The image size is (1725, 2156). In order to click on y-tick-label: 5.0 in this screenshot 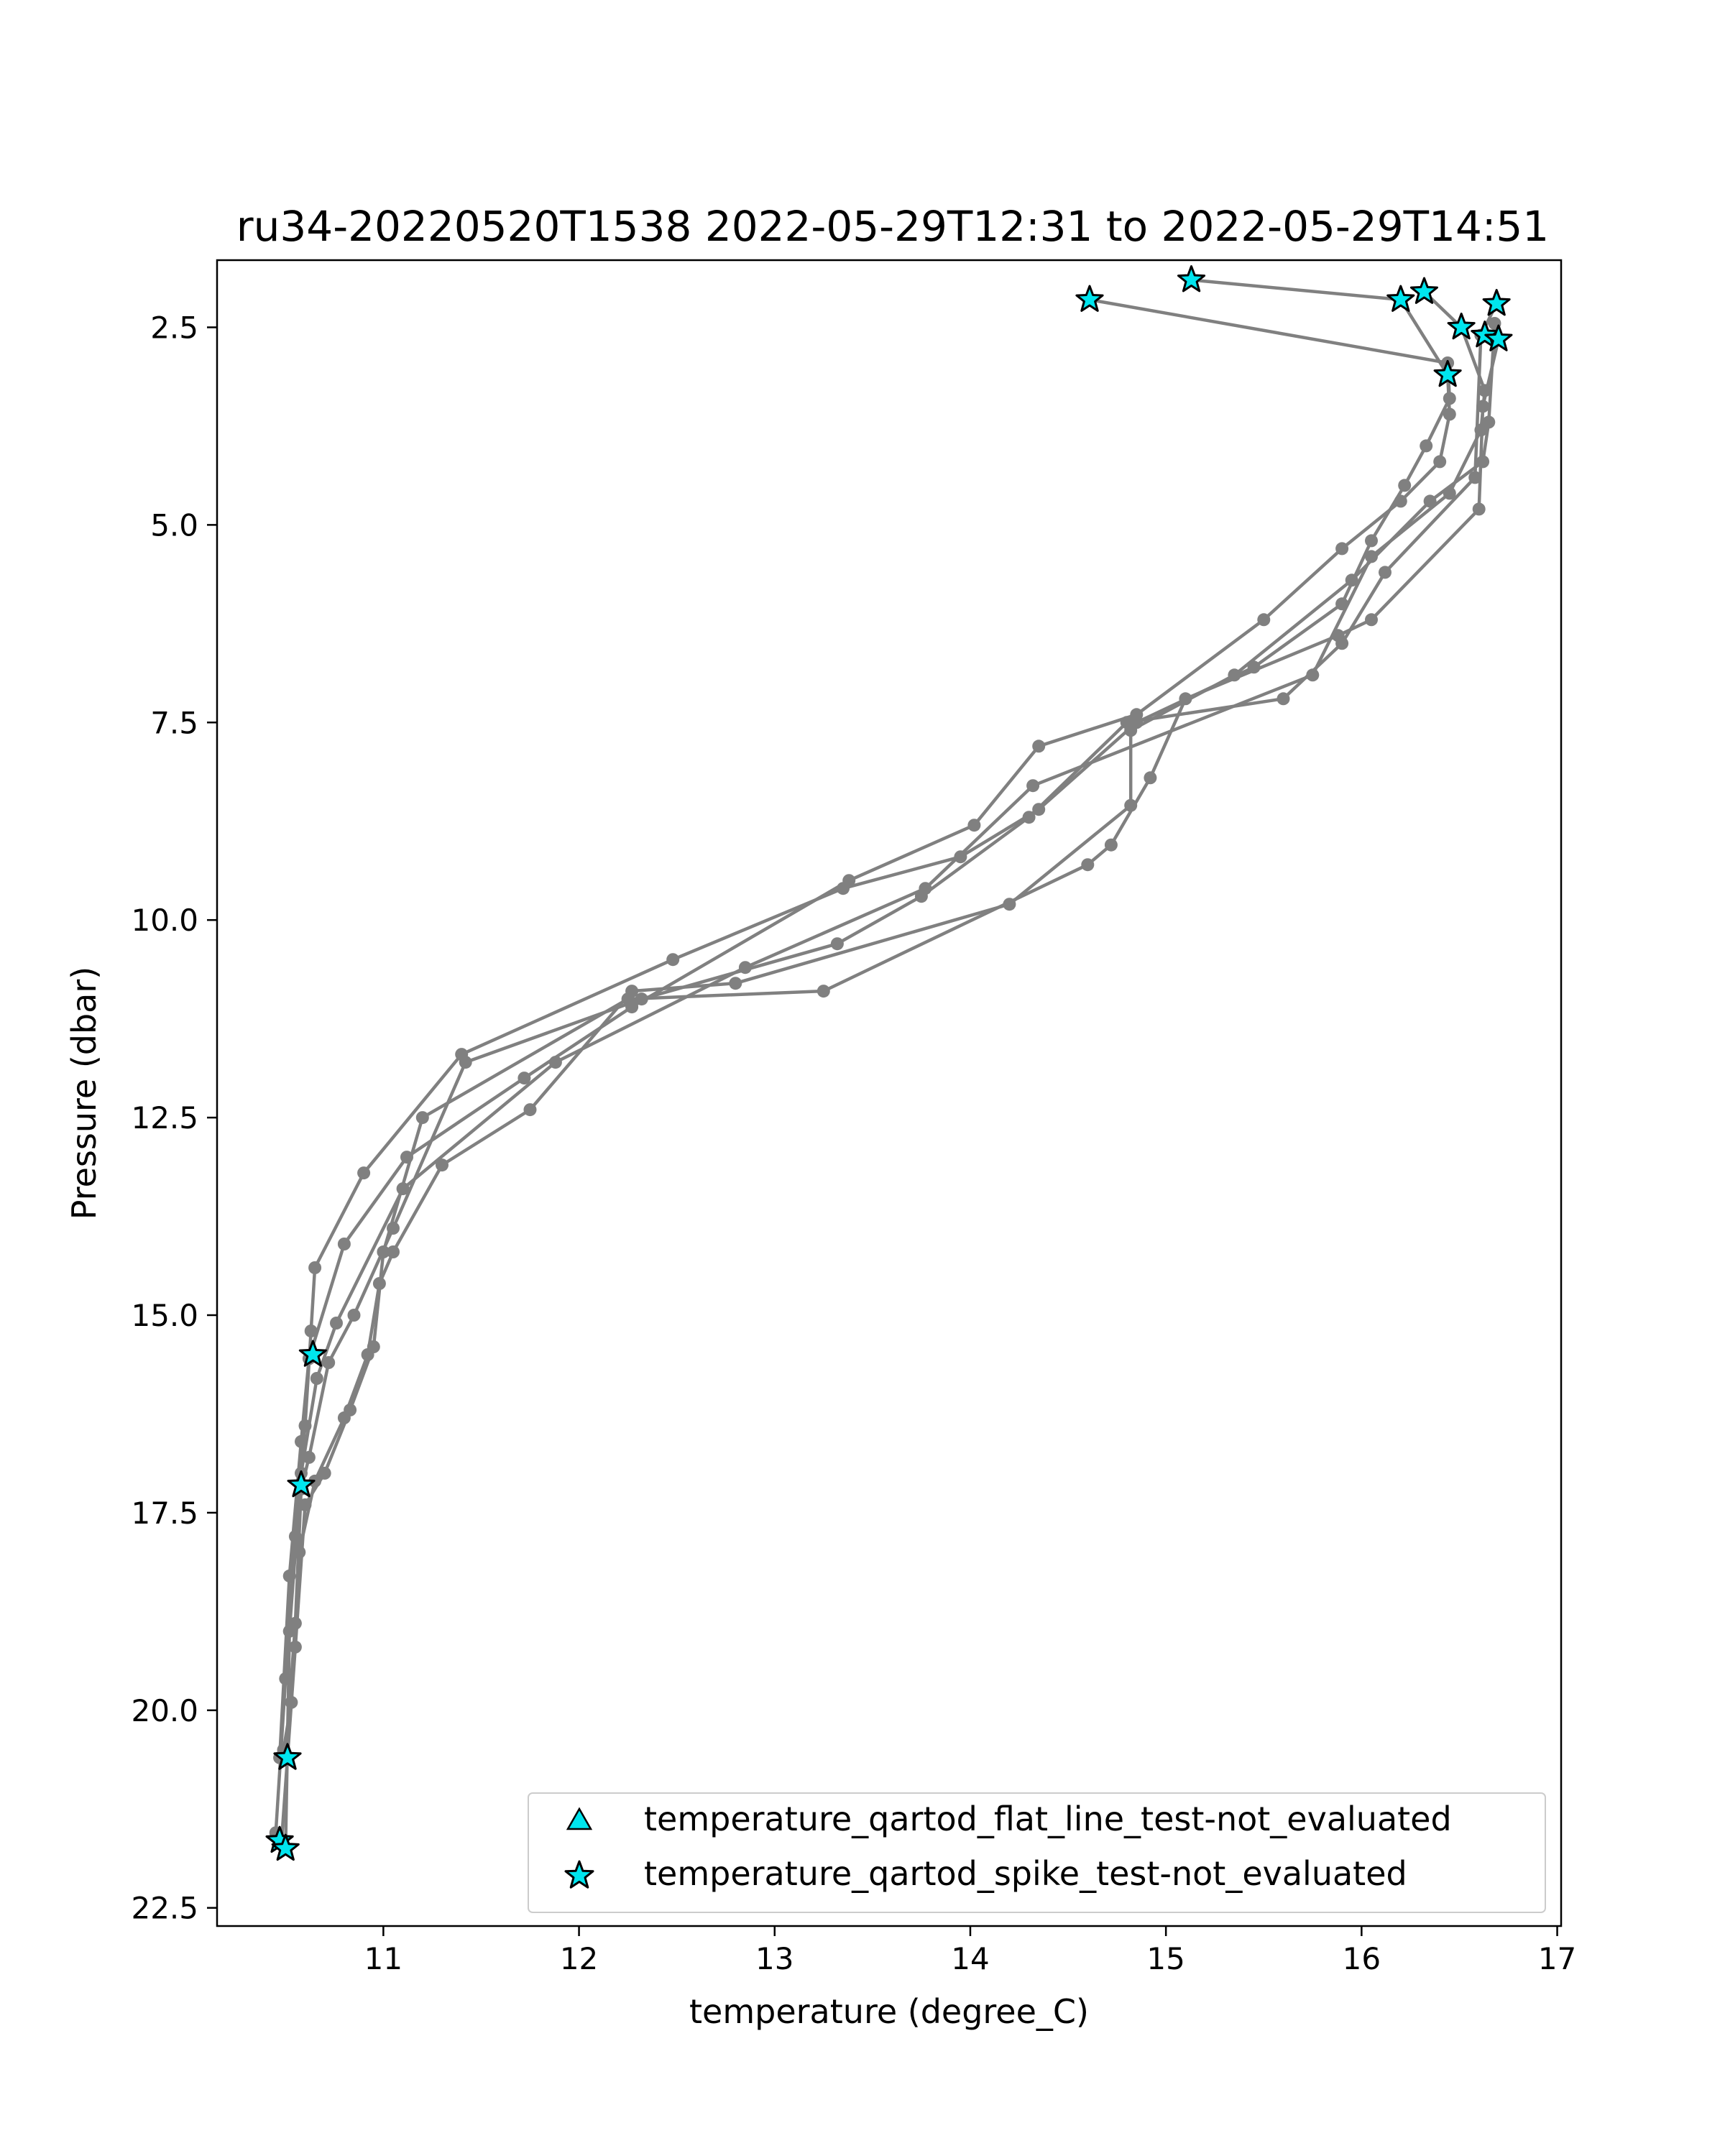, I will do `click(174, 525)`.